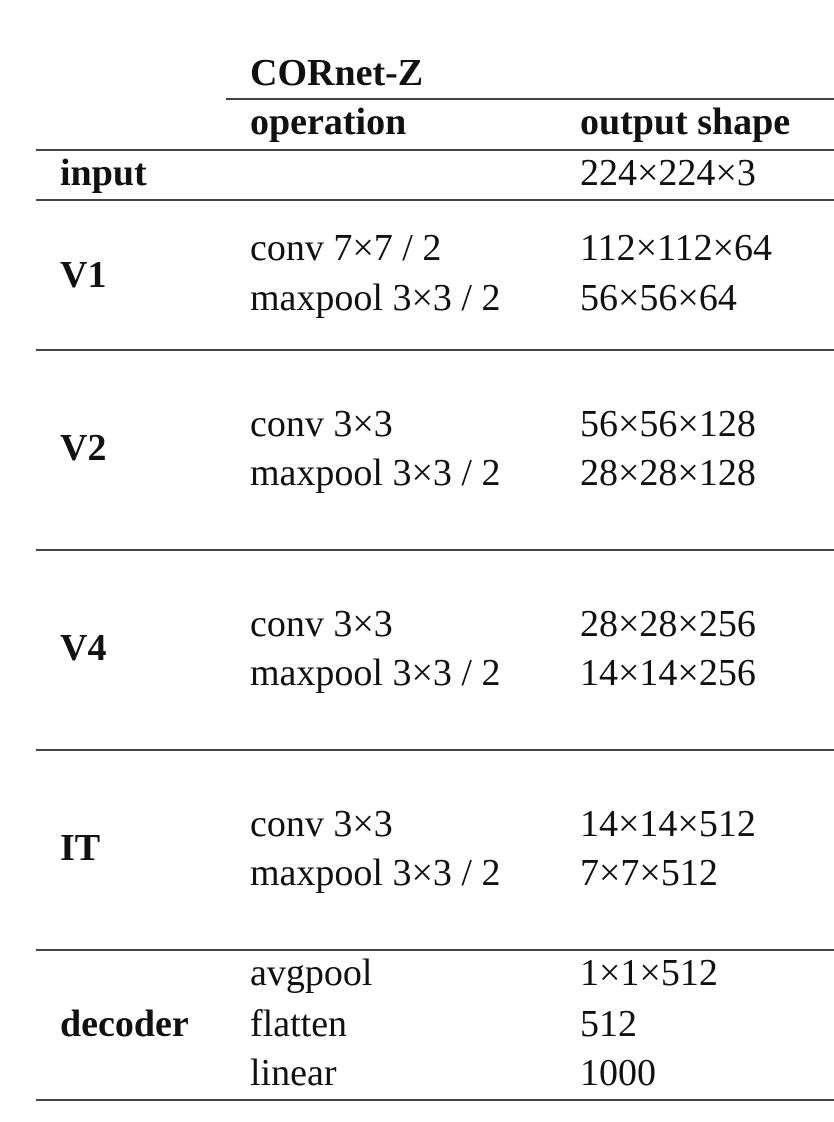  What do you see at coordinates (321, 824) in the screenshot?
I see `row-it-op-1: conv 3×3` at bounding box center [321, 824].